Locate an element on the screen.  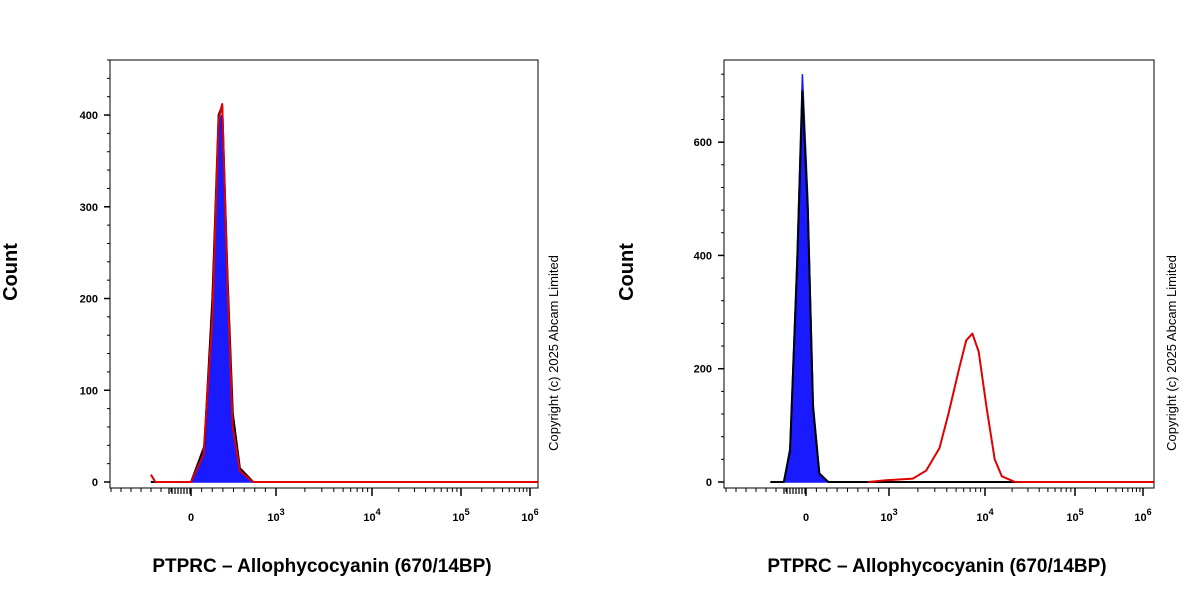
y-tick-label: 300 is located at coordinates (89, 208).